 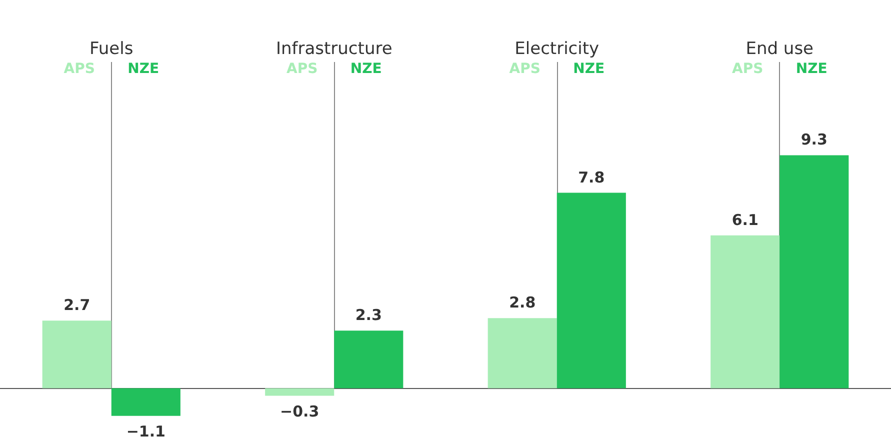 I want to click on data-label: 2.8, so click(x=522, y=303).